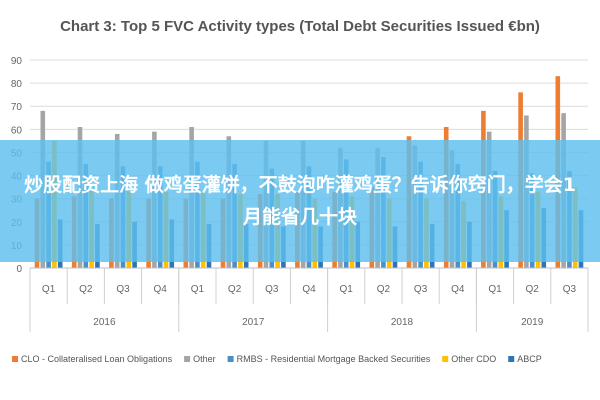 Image resolution: width=600 pixels, height=400 pixels. I want to click on y-tick-label: 90, so click(17, 61).